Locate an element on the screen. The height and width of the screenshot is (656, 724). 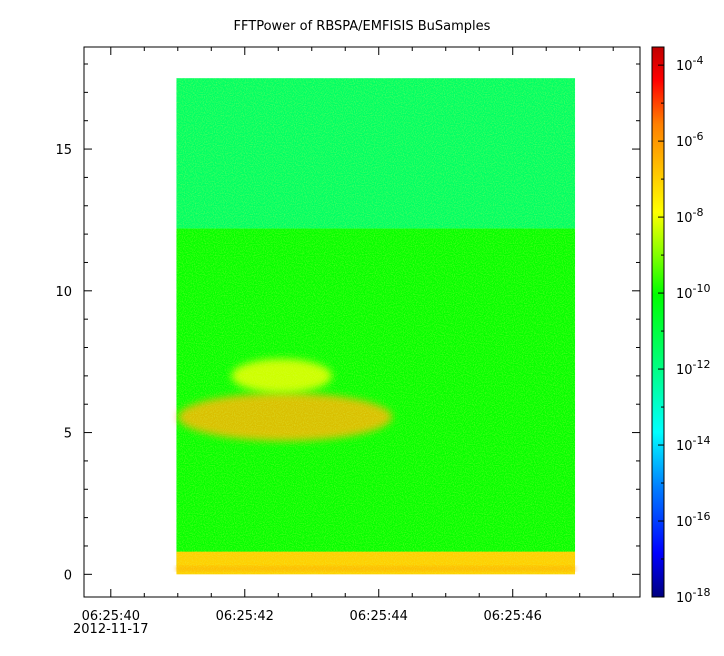
colorbar-tick-label: 10⁻¹⁸ is located at coordinates (693, 596).